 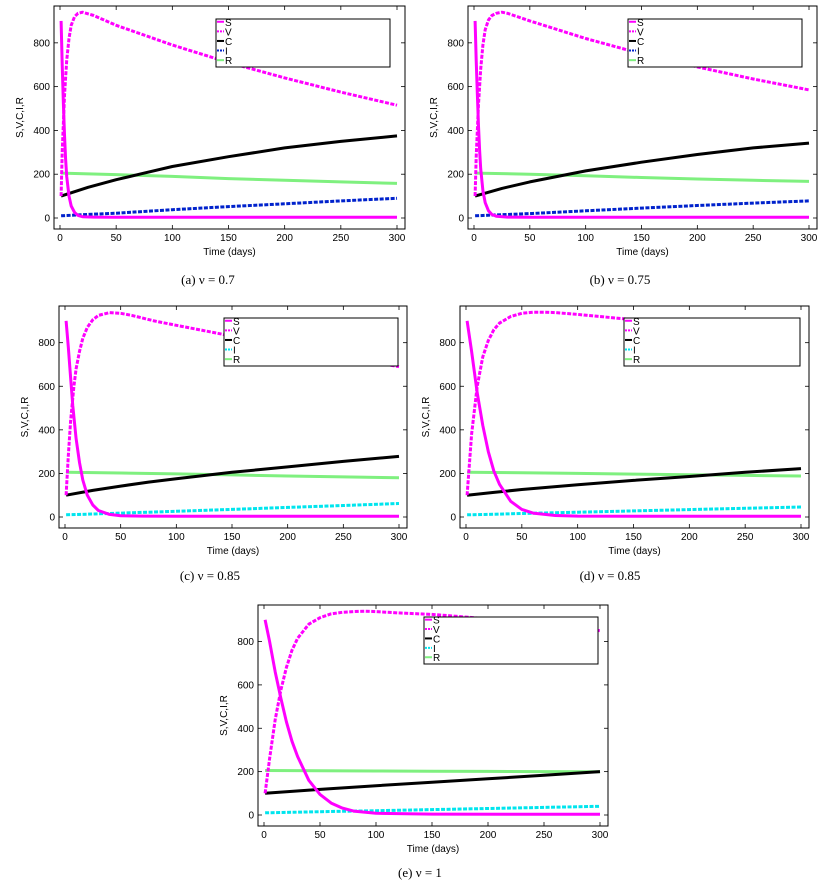 What do you see at coordinates (620, 279) in the screenshot?
I see `panel-caption: (b) ν = 0.75` at bounding box center [620, 279].